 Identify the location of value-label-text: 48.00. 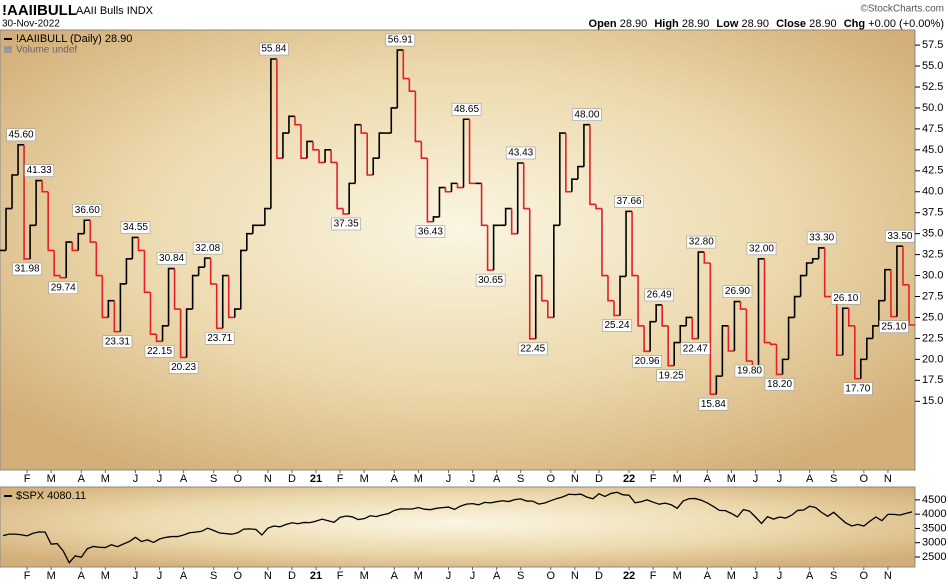
(586, 114).